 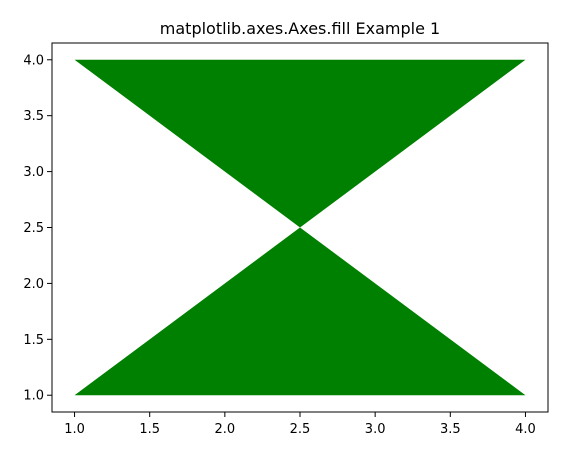 I want to click on y-tick-label: 1.5, so click(x=33, y=340).